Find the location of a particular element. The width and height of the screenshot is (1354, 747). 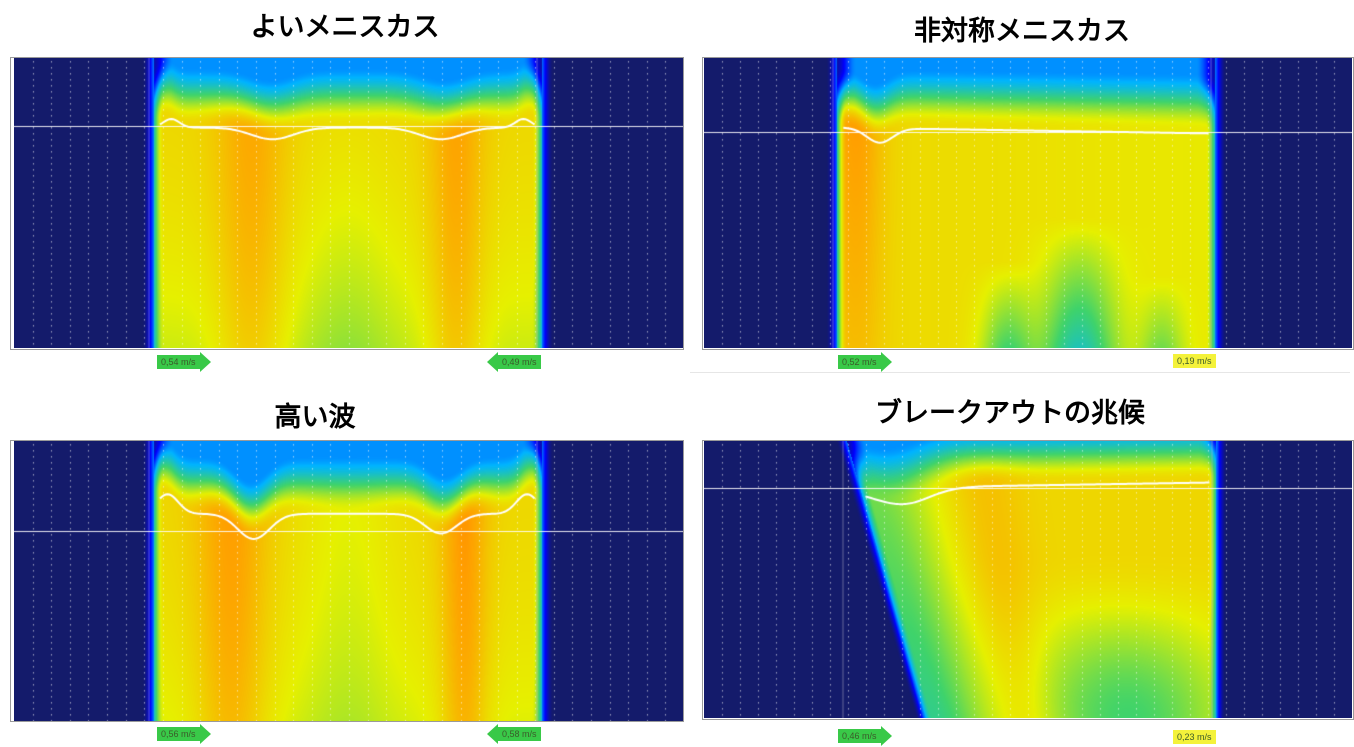

speed-badge-right: 0,49 m/s is located at coordinates (514, 362).